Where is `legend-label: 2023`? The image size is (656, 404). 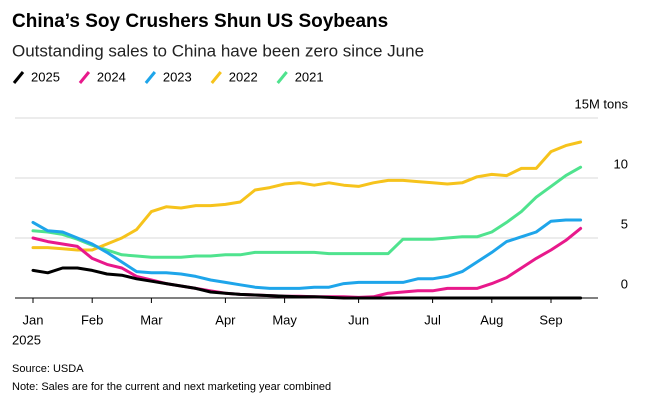
legend-label: 2023 is located at coordinates (177, 76).